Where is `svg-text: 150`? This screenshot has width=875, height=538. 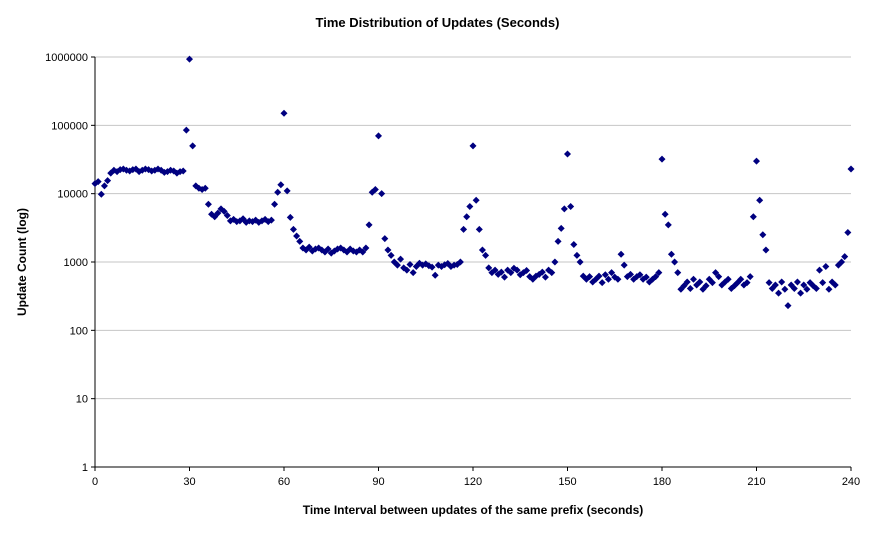
svg-text: 150 is located at coordinates (567, 482).